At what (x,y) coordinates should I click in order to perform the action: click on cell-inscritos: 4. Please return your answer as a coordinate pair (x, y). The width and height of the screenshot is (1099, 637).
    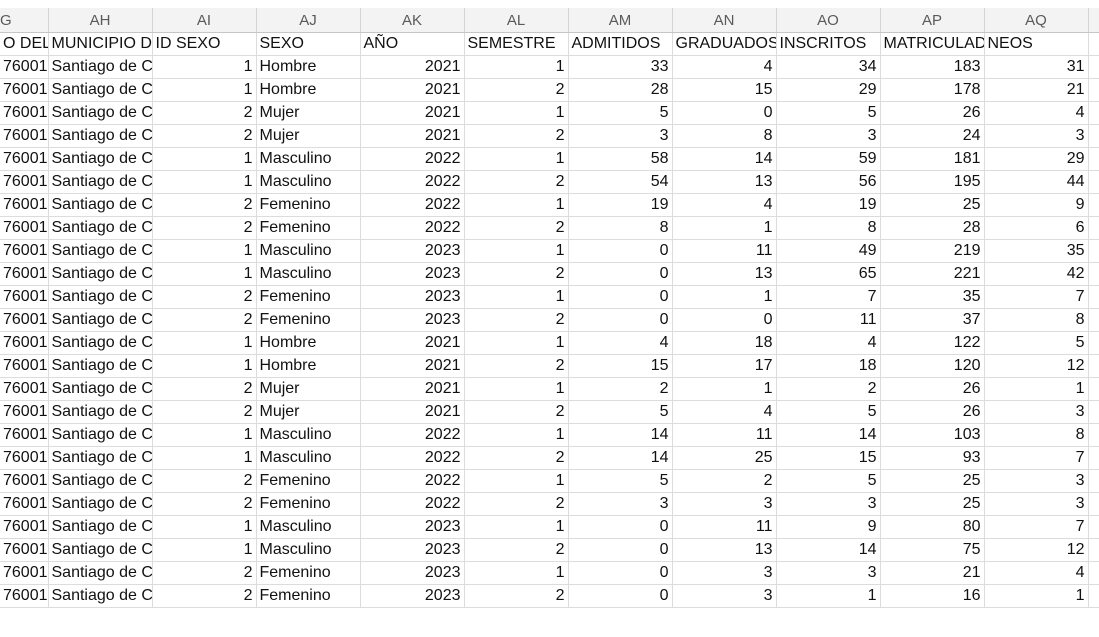
    Looking at the image, I should click on (828, 343).